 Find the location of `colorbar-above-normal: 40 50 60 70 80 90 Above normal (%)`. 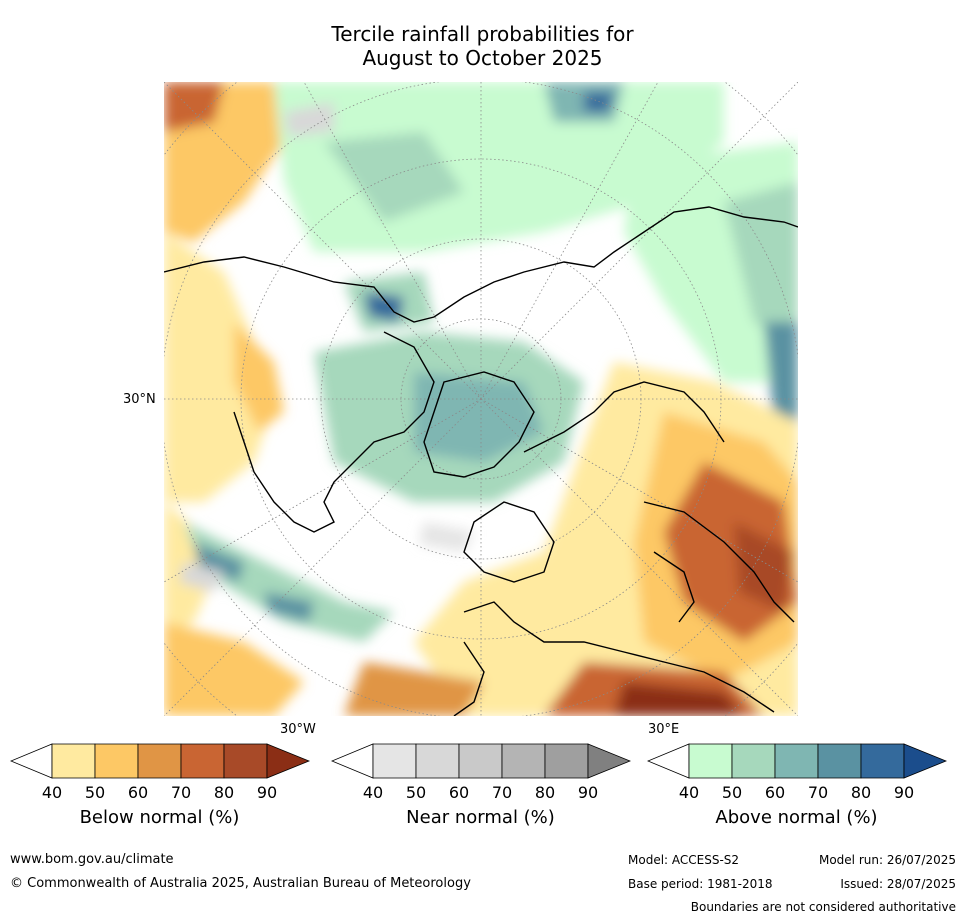

colorbar-above-normal: 40 50 60 70 80 90 Above normal (%) is located at coordinates (797, 788).